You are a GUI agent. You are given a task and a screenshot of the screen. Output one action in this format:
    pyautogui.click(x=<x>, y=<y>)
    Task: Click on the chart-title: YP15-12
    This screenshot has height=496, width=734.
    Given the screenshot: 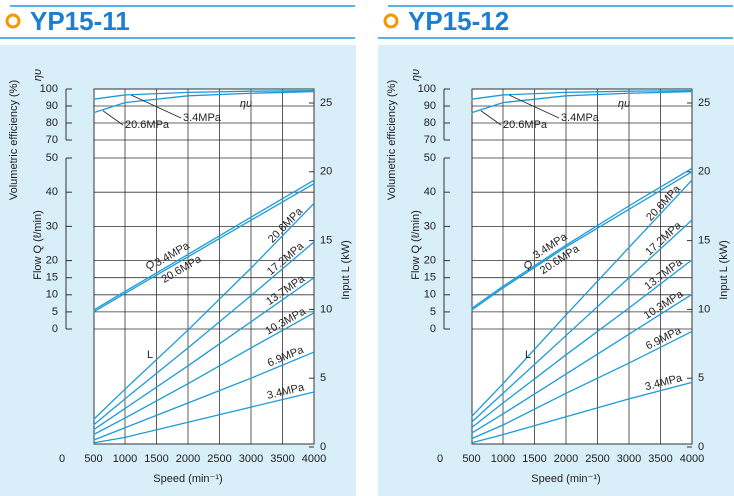 What is the action you would take?
    pyautogui.click(x=458, y=21)
    